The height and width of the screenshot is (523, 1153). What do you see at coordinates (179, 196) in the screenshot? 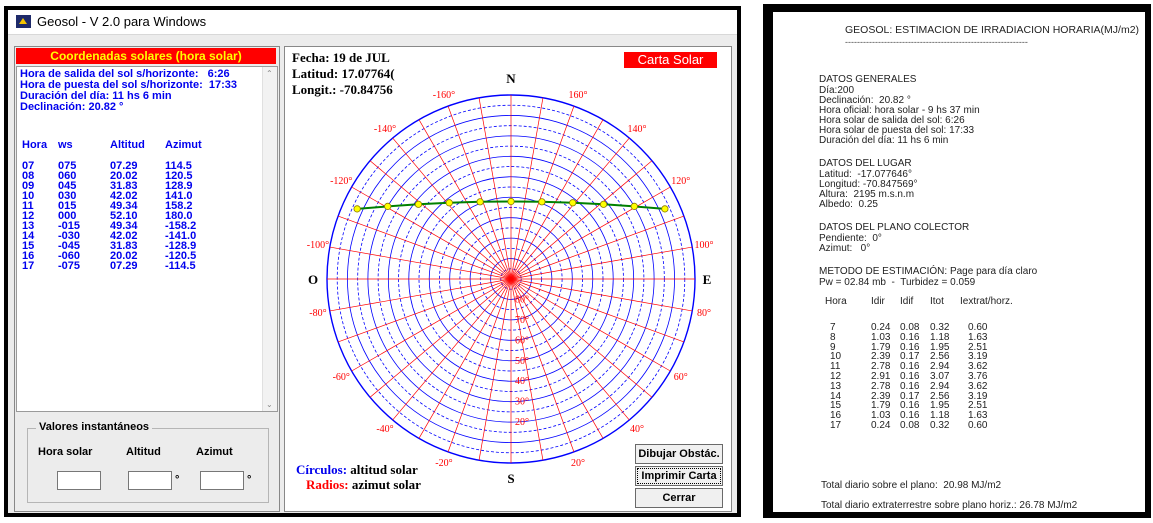
I see `cell-azimut: 141.0` at bounding box center [179, 196].